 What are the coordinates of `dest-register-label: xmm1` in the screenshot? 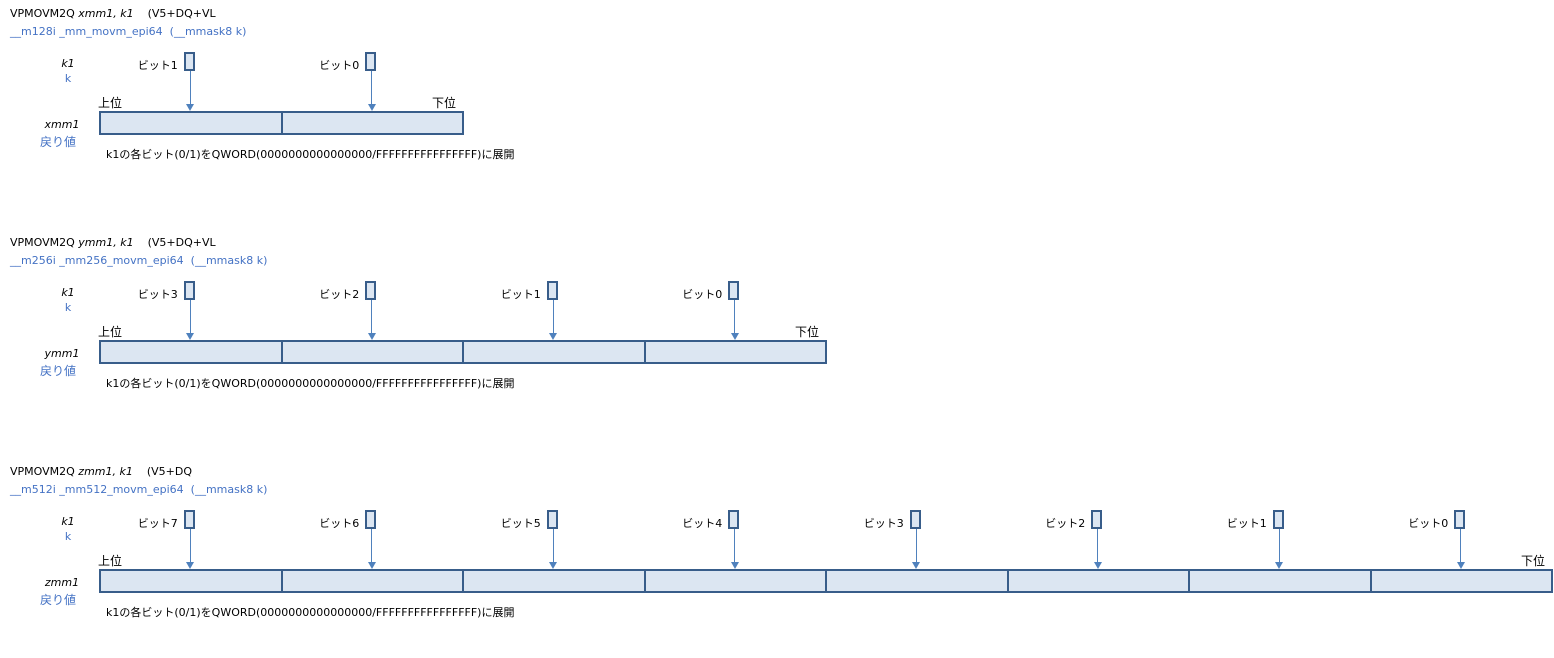 It's located at (62, 124).